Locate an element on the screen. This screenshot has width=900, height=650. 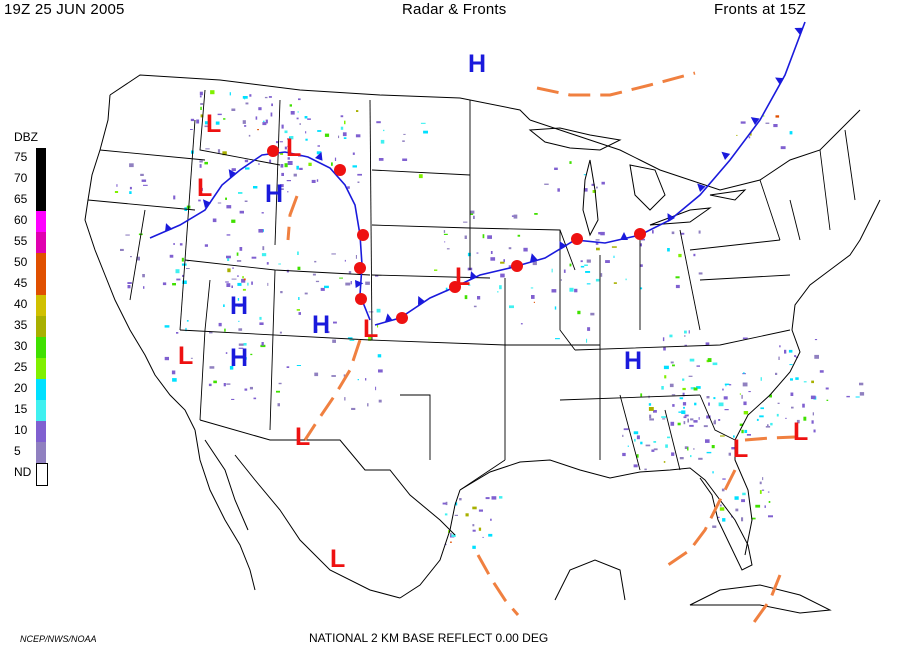
product-description: NATIONAL 2 KM BASE REFLECT 0.00 DEG is located at coordinates (429, 638).